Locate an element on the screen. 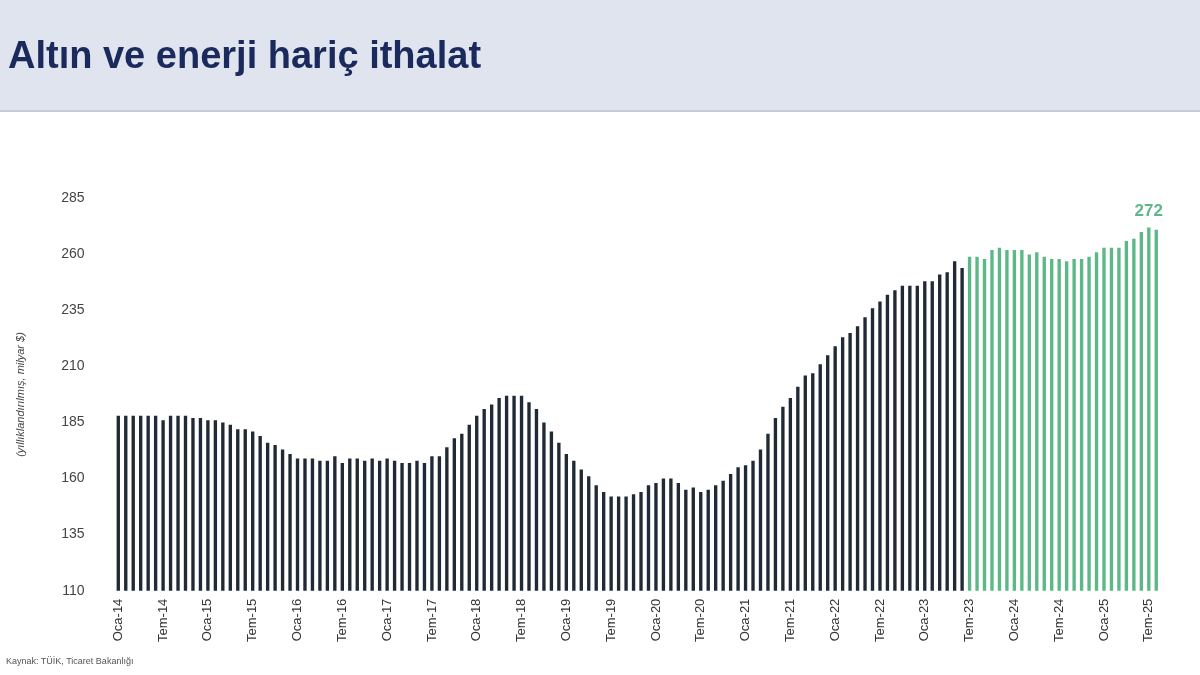  x-tick-label: Oca-18 is located at coordinates (476, 620).